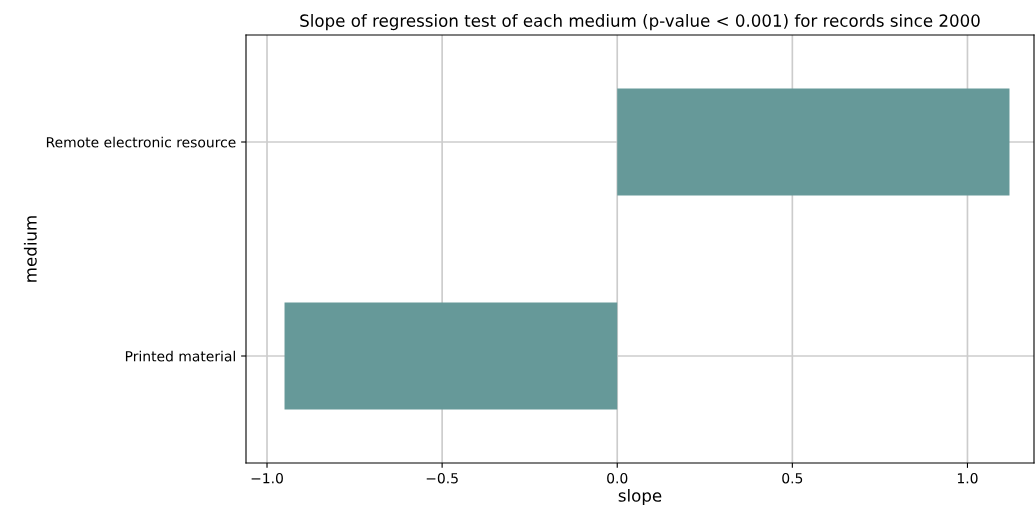 The height and width of the screenshot is (510, 1035). Describe the element at coordinates (442, 478) in the screenshot. I see `x-tick-label: −0.5` at that location.